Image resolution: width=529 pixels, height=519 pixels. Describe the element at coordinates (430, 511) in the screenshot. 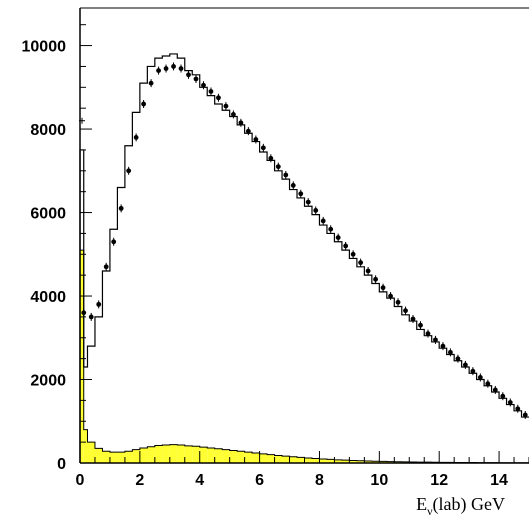

I see `x-axis-title-sub: ν` at that location.